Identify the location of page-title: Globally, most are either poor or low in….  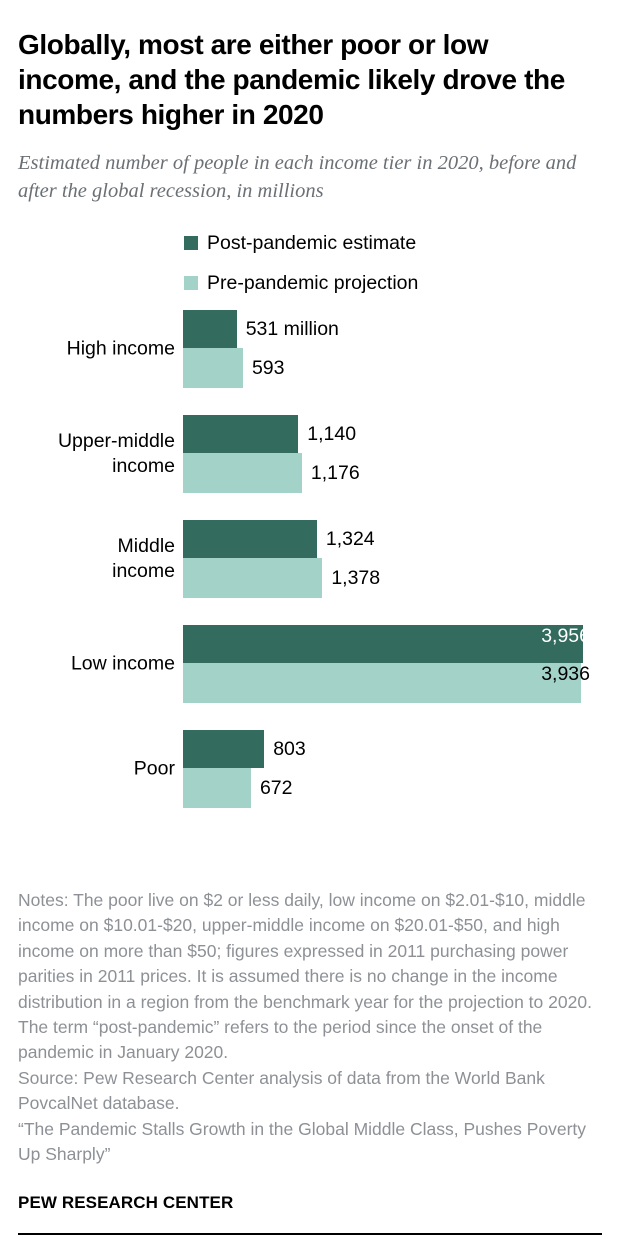
(291, 79).